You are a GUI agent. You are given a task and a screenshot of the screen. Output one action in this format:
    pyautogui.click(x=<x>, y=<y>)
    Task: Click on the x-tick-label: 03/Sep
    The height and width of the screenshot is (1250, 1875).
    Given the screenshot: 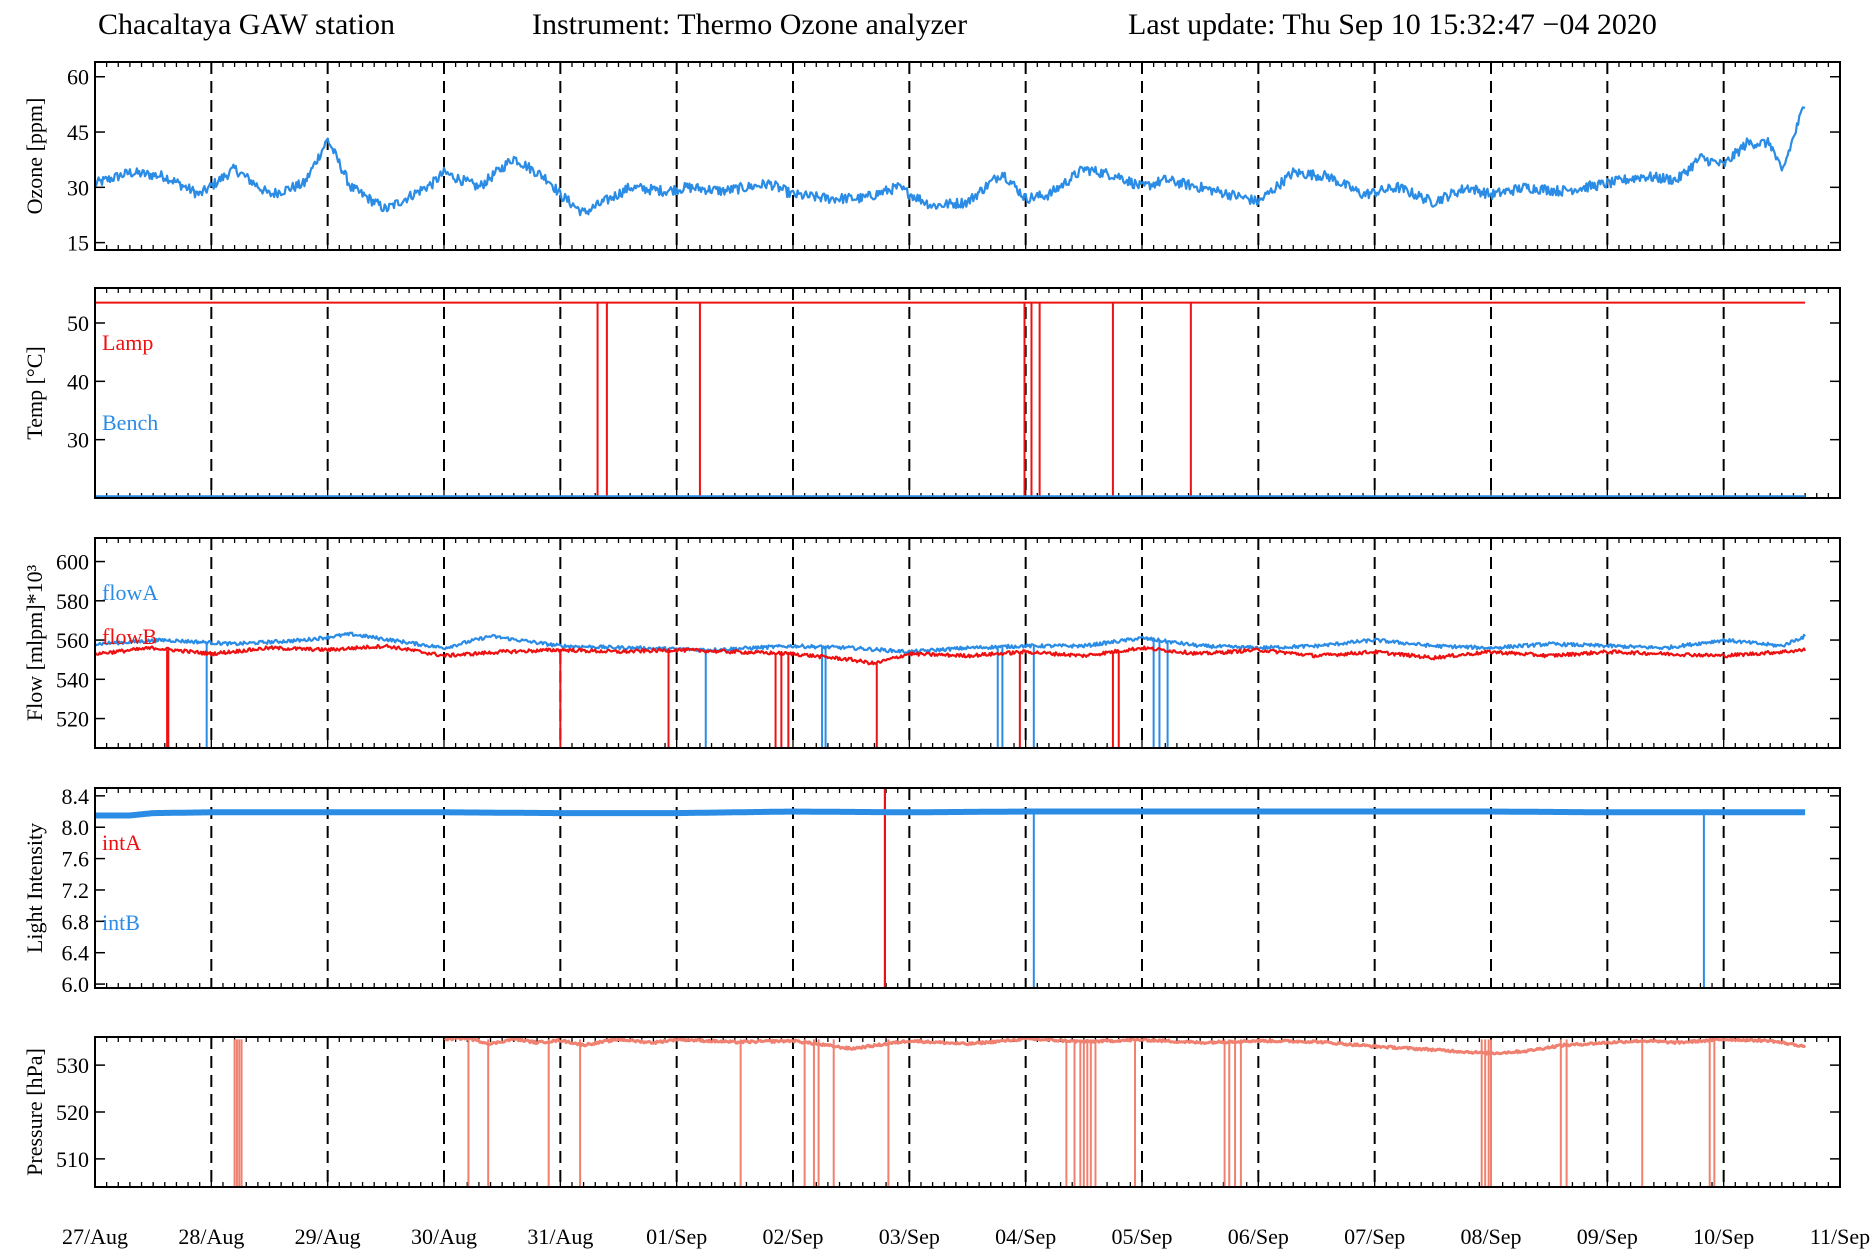 What is the action you would take?
    pyautogui.click(x=909, y=1236)
    